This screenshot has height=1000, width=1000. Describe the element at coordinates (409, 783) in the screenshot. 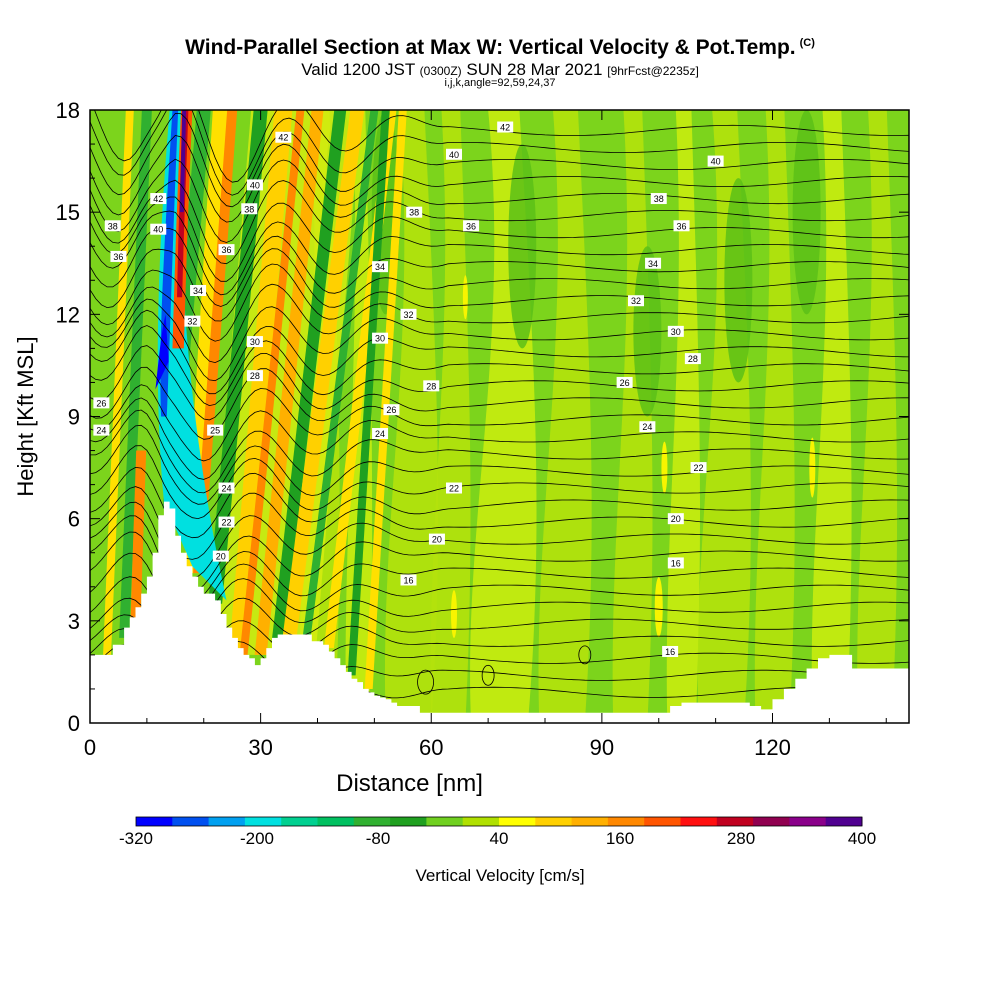

I see `x-axis-label: Distance [nm]` at that location.